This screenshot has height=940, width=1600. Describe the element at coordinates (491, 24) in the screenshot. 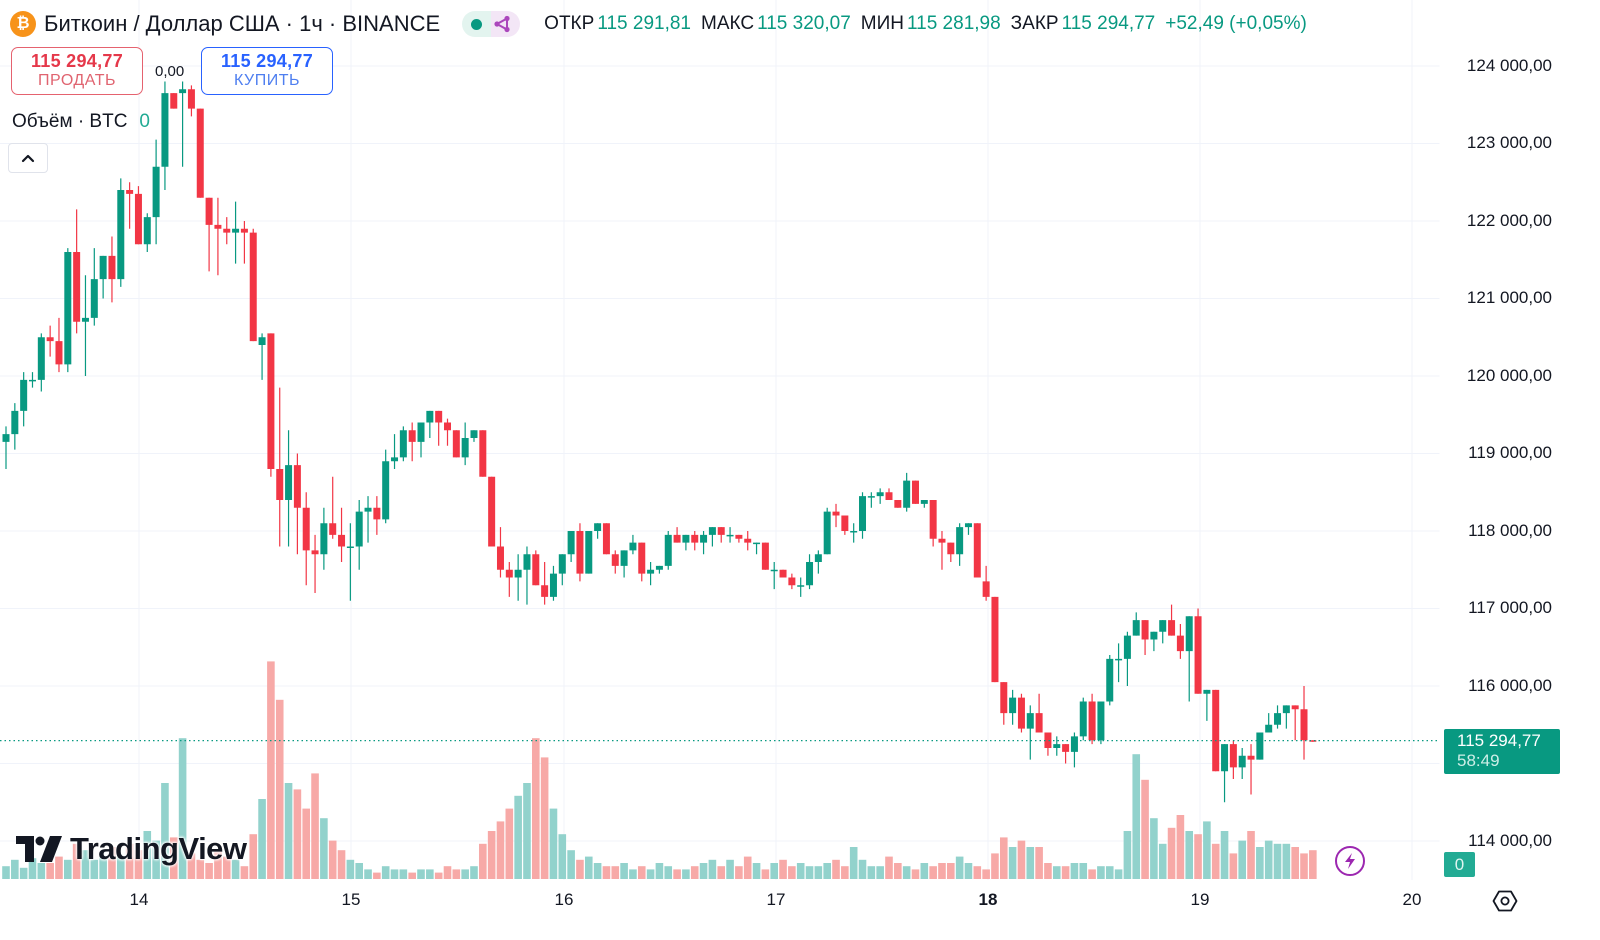

I see `status-pill` at that location.